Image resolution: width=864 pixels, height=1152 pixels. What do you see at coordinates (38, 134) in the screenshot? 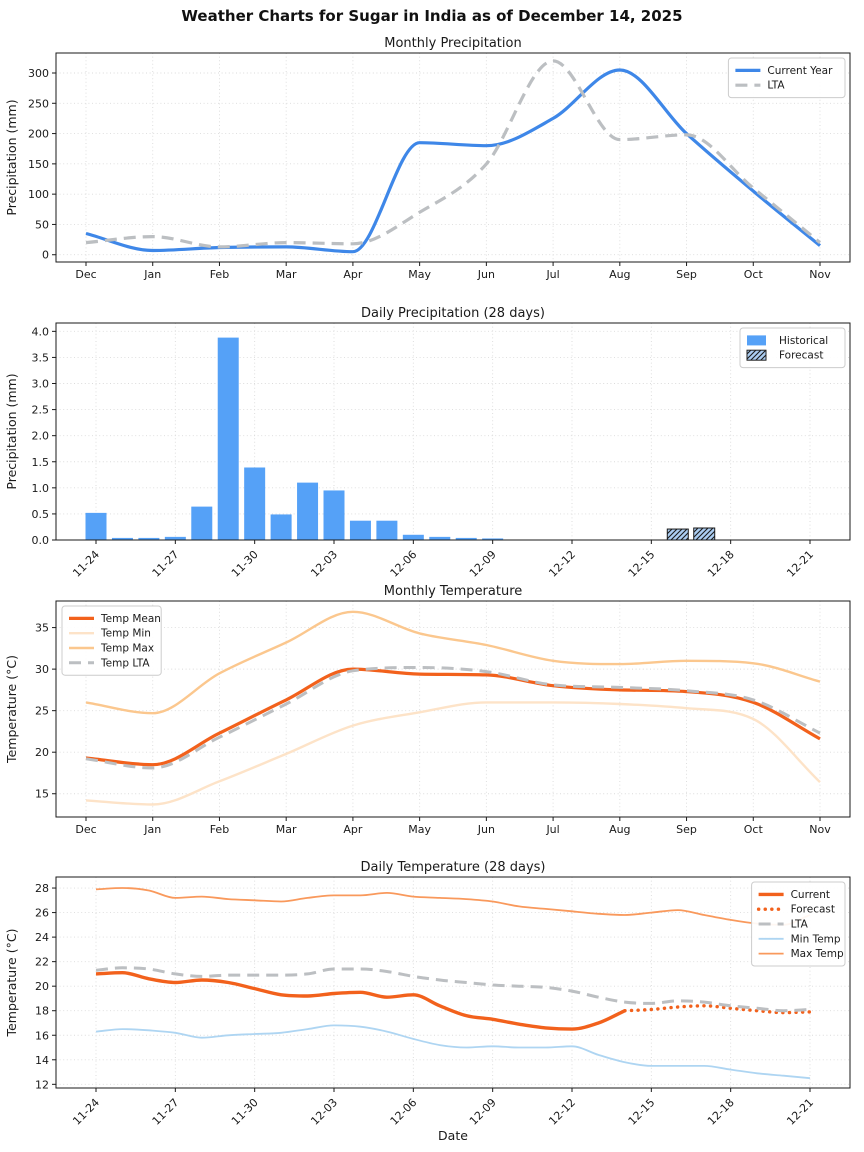
I see `y-tick-label: 200` at bounding box center [38, 134].